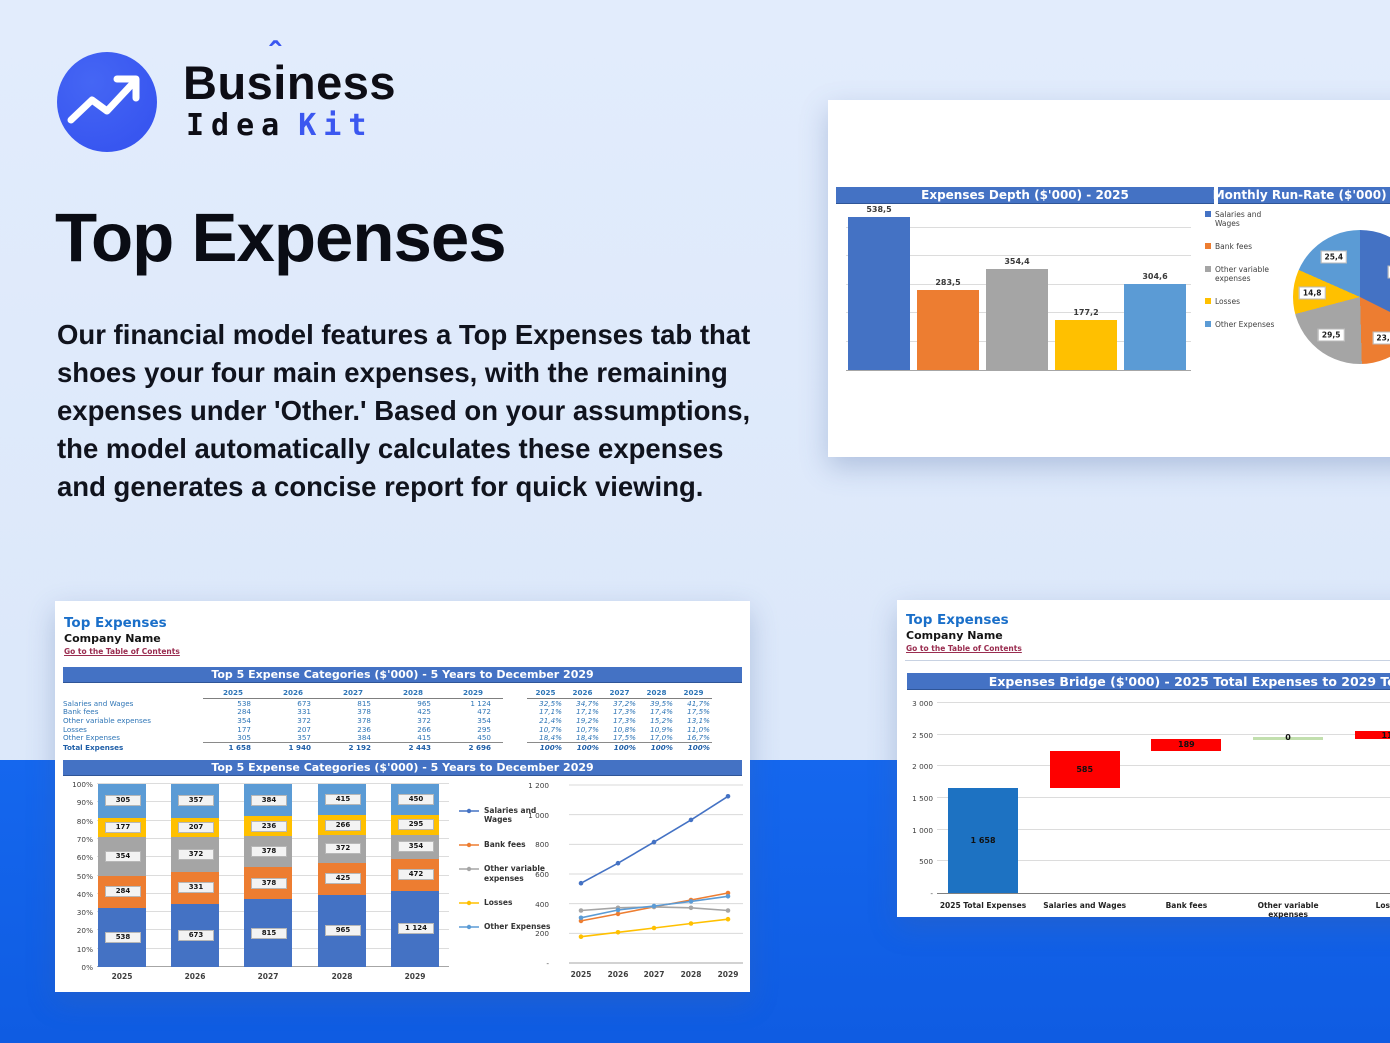  I want to click on percent-block: 100% 100% 100% 100% 100%, so click(619, 747).